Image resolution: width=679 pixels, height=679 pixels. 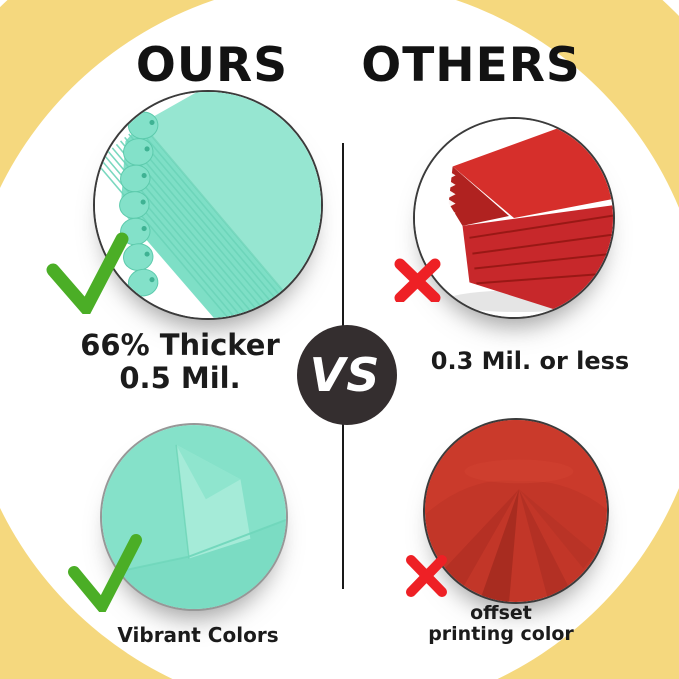 I want to click on others-thickness-caption: 0.3 Mil. or less, so click(x=530, y=361).